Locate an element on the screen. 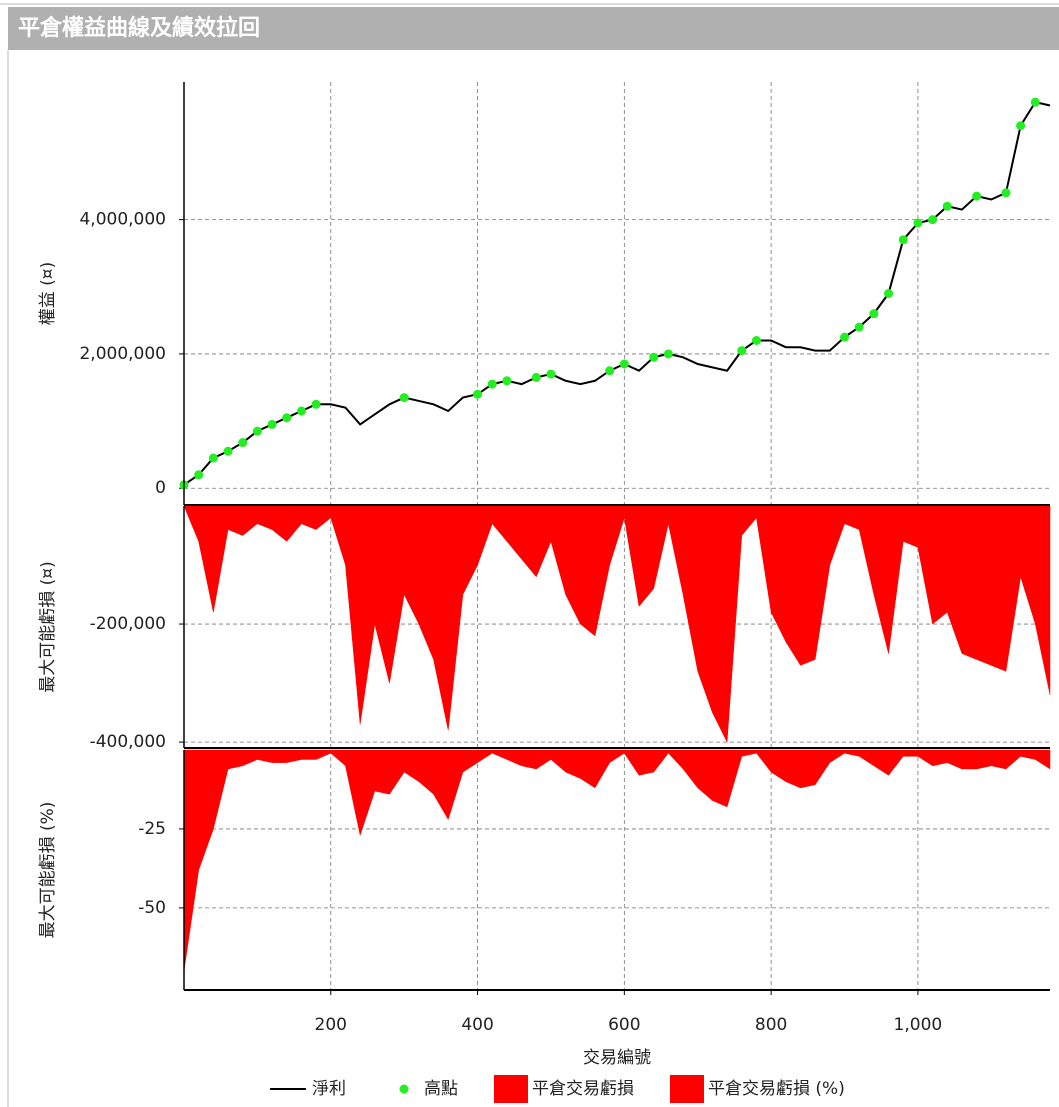 This screenshot has width=1059, height=1107. y-tick-label: -200,000 is located at coordinates (128, 624).